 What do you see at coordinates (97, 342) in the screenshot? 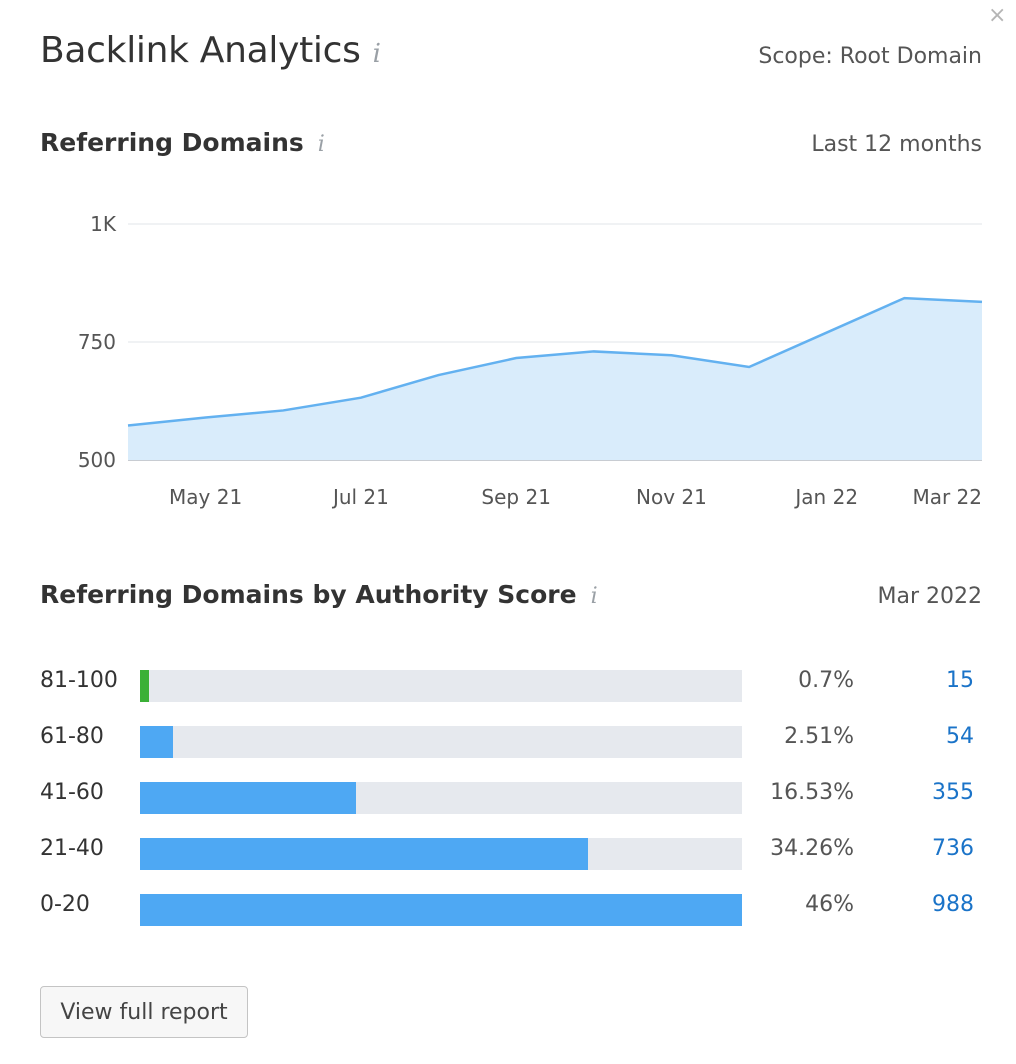
I see `y-tick-label: 750` at bounding box center [97, 342].